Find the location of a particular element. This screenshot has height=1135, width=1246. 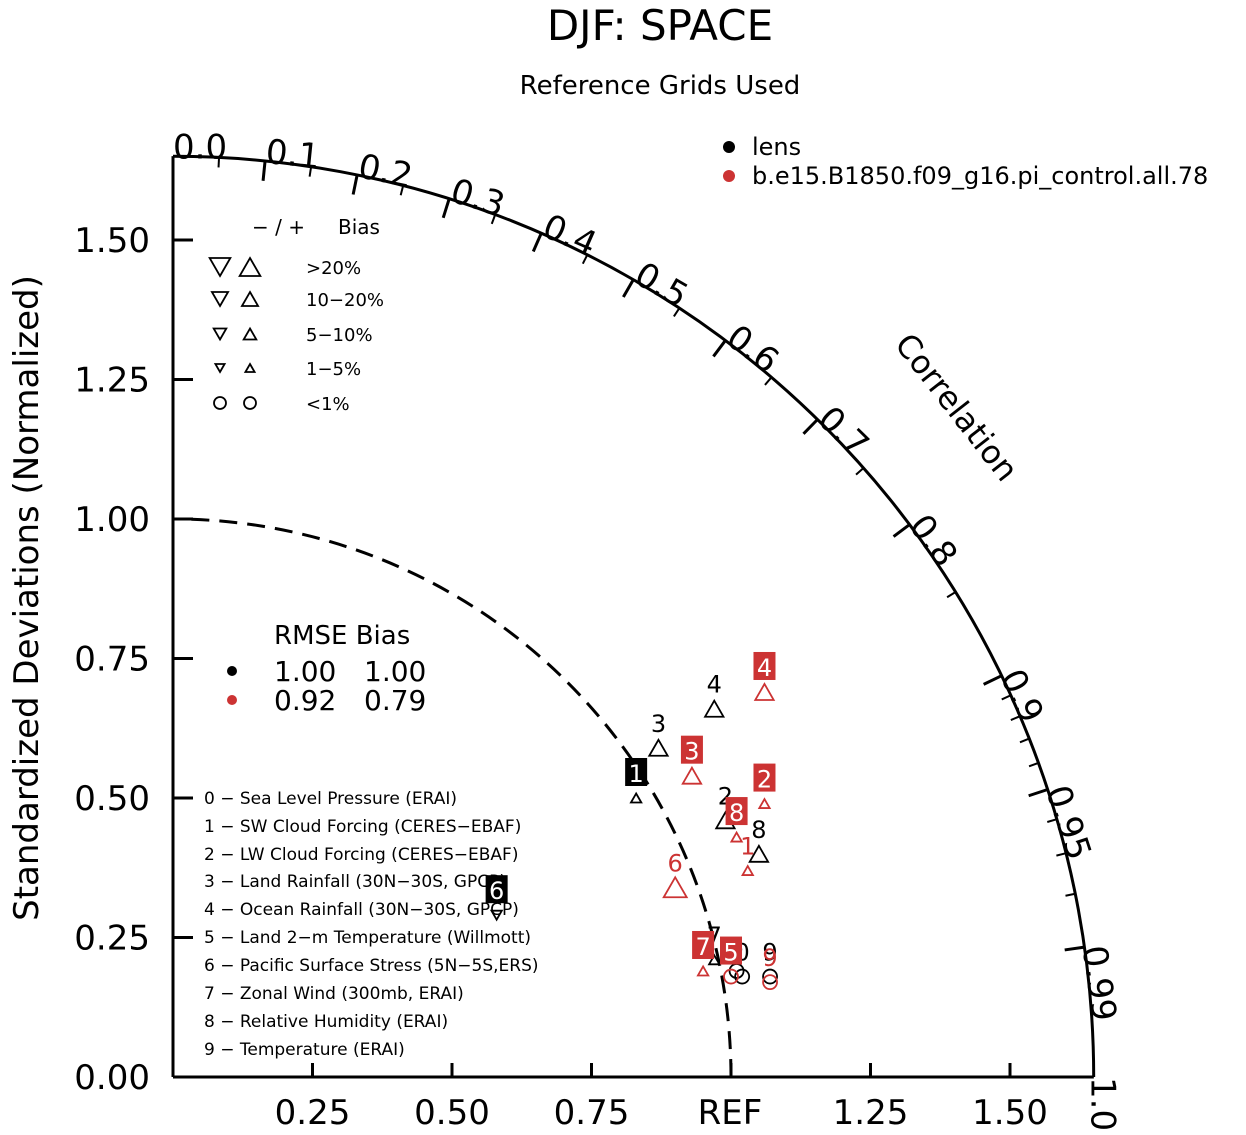

data-point: 5 is located at coordinates (731, 960).